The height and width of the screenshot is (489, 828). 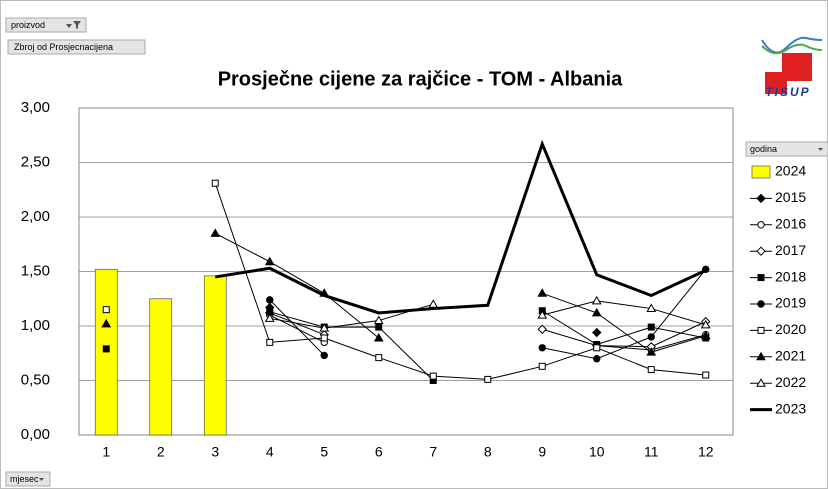 I want to click on legend-label: 2020, so click(x=790, y=329).